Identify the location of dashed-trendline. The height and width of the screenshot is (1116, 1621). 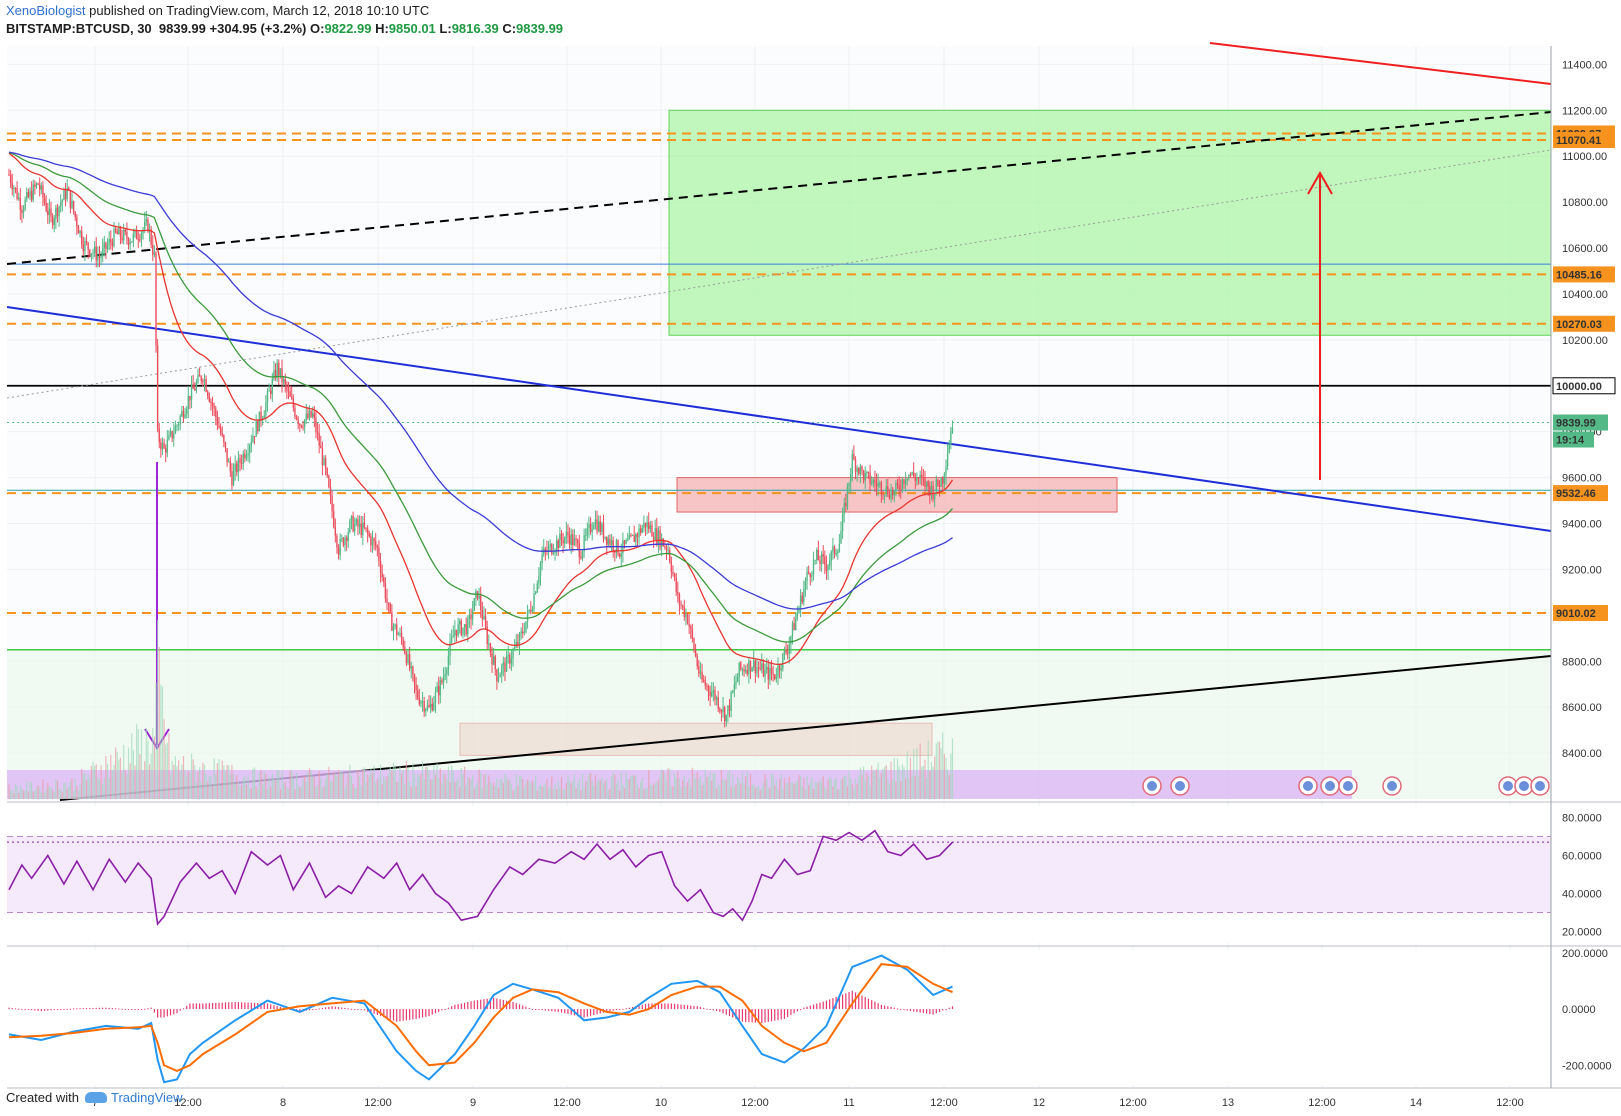
(779, 188).